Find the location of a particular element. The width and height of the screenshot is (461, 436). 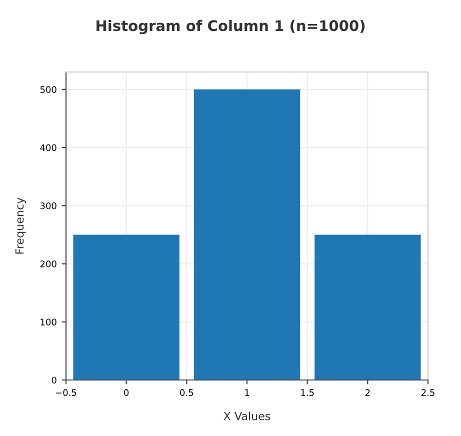

y-tick-label: 0 is located at coordinates (54, 380).